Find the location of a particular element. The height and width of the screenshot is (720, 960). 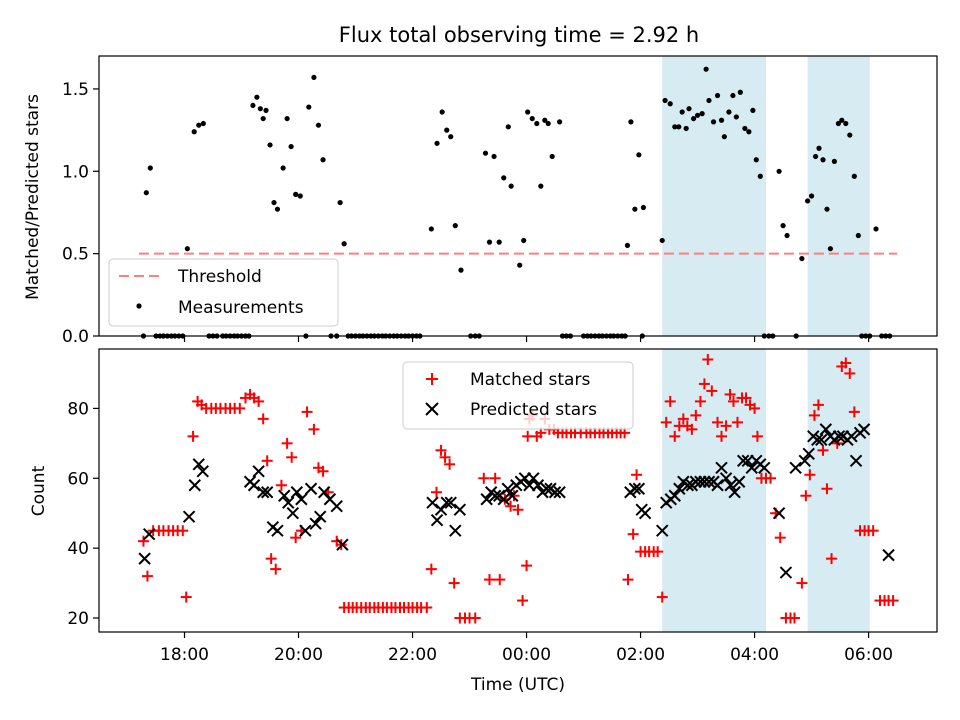

x-axis-label: Time (UTC) is located at coordinates (517, 685).